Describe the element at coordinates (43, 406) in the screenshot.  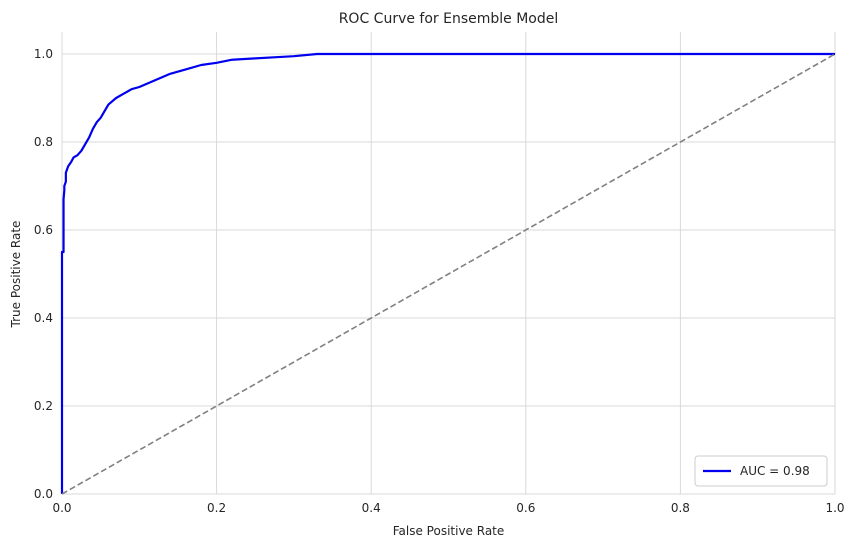
I see `y-tick-label: 0.2` at that location.